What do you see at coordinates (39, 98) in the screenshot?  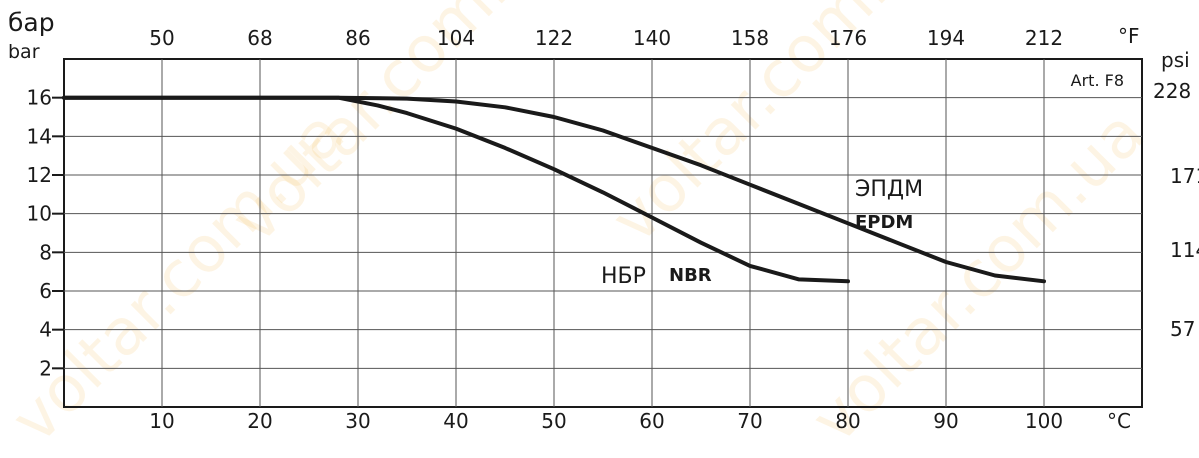 I see `y-tick-label: 16` at bounding box center [39, 98].